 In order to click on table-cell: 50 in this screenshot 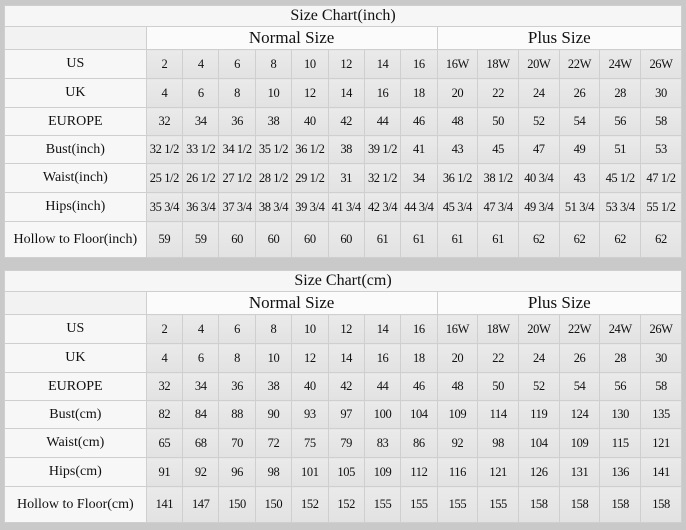, I will do `click(498, 121)`.